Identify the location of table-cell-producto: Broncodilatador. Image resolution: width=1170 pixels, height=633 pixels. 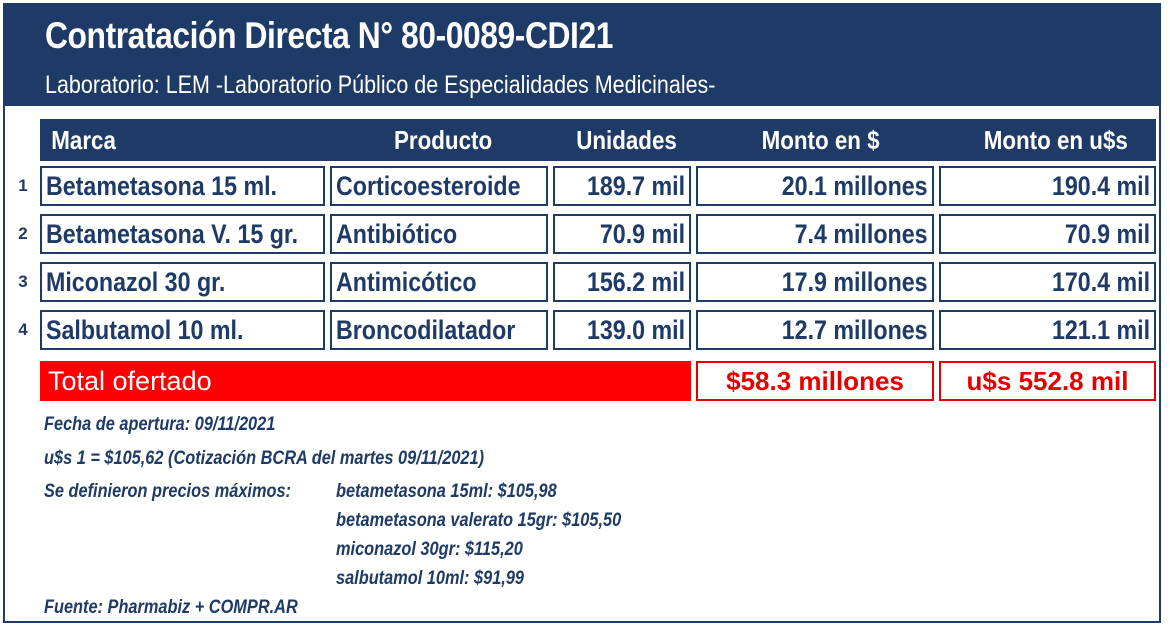
(439, 330).